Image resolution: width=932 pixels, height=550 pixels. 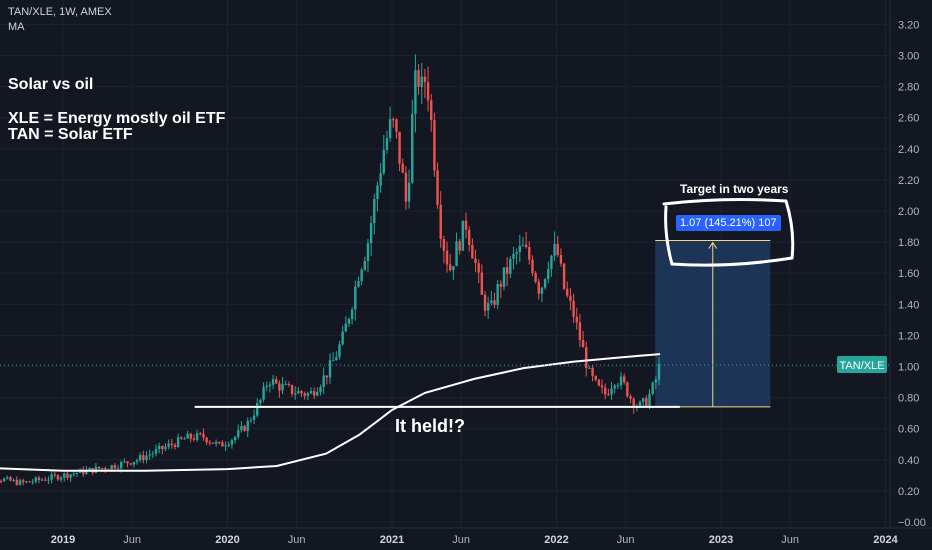 I want to click on symbol-title: TAN/XLE, 1W, AMEX, so click(x=60, y=12).